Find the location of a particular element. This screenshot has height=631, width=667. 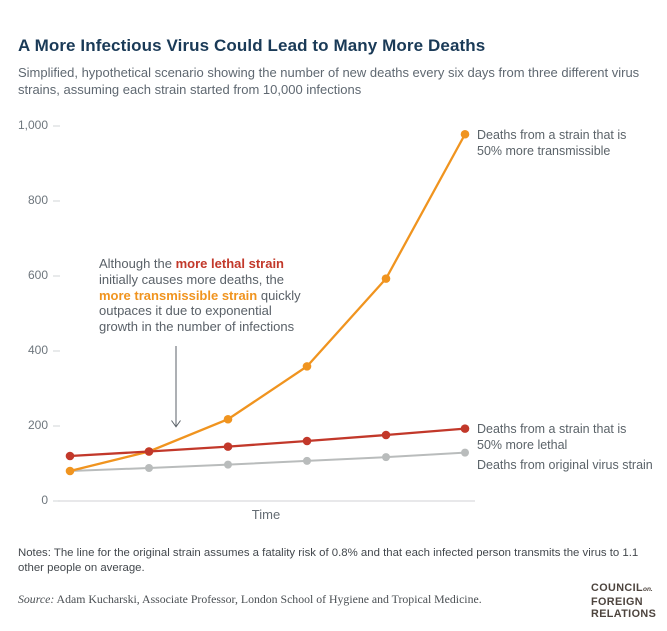

annotation-text: outpaces it due to exponential is located at coordinates (185, 311).